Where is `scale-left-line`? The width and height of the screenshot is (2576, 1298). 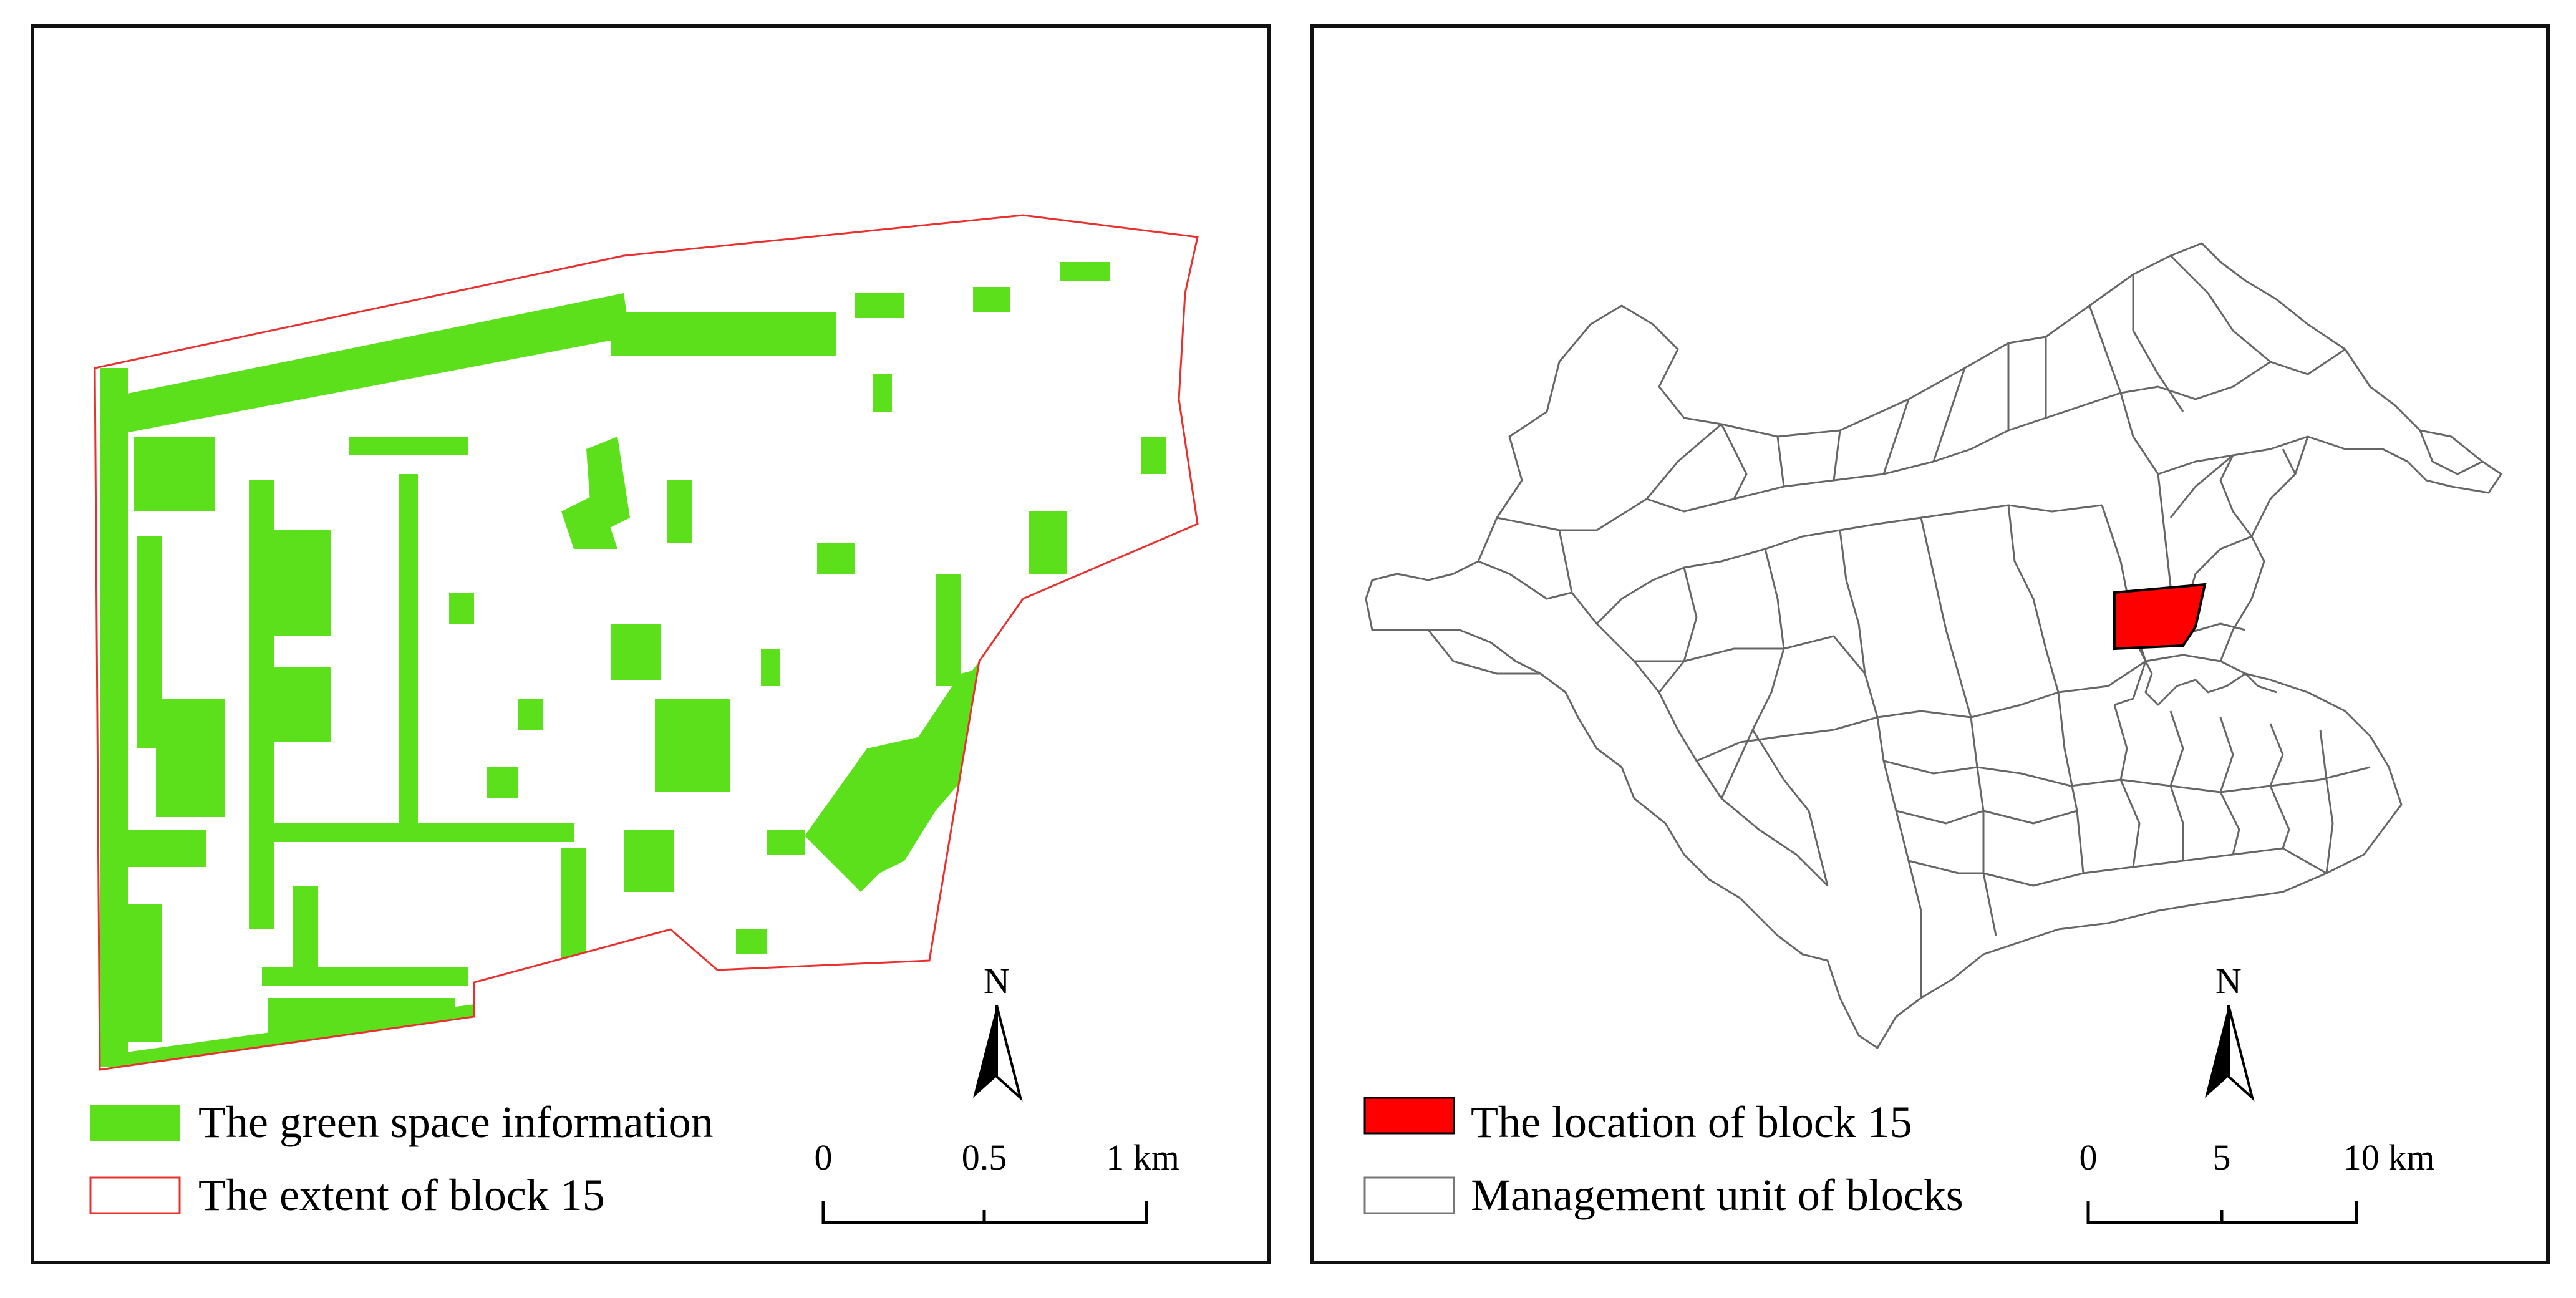
scale-left-line is located at coordinates (985, 1212).